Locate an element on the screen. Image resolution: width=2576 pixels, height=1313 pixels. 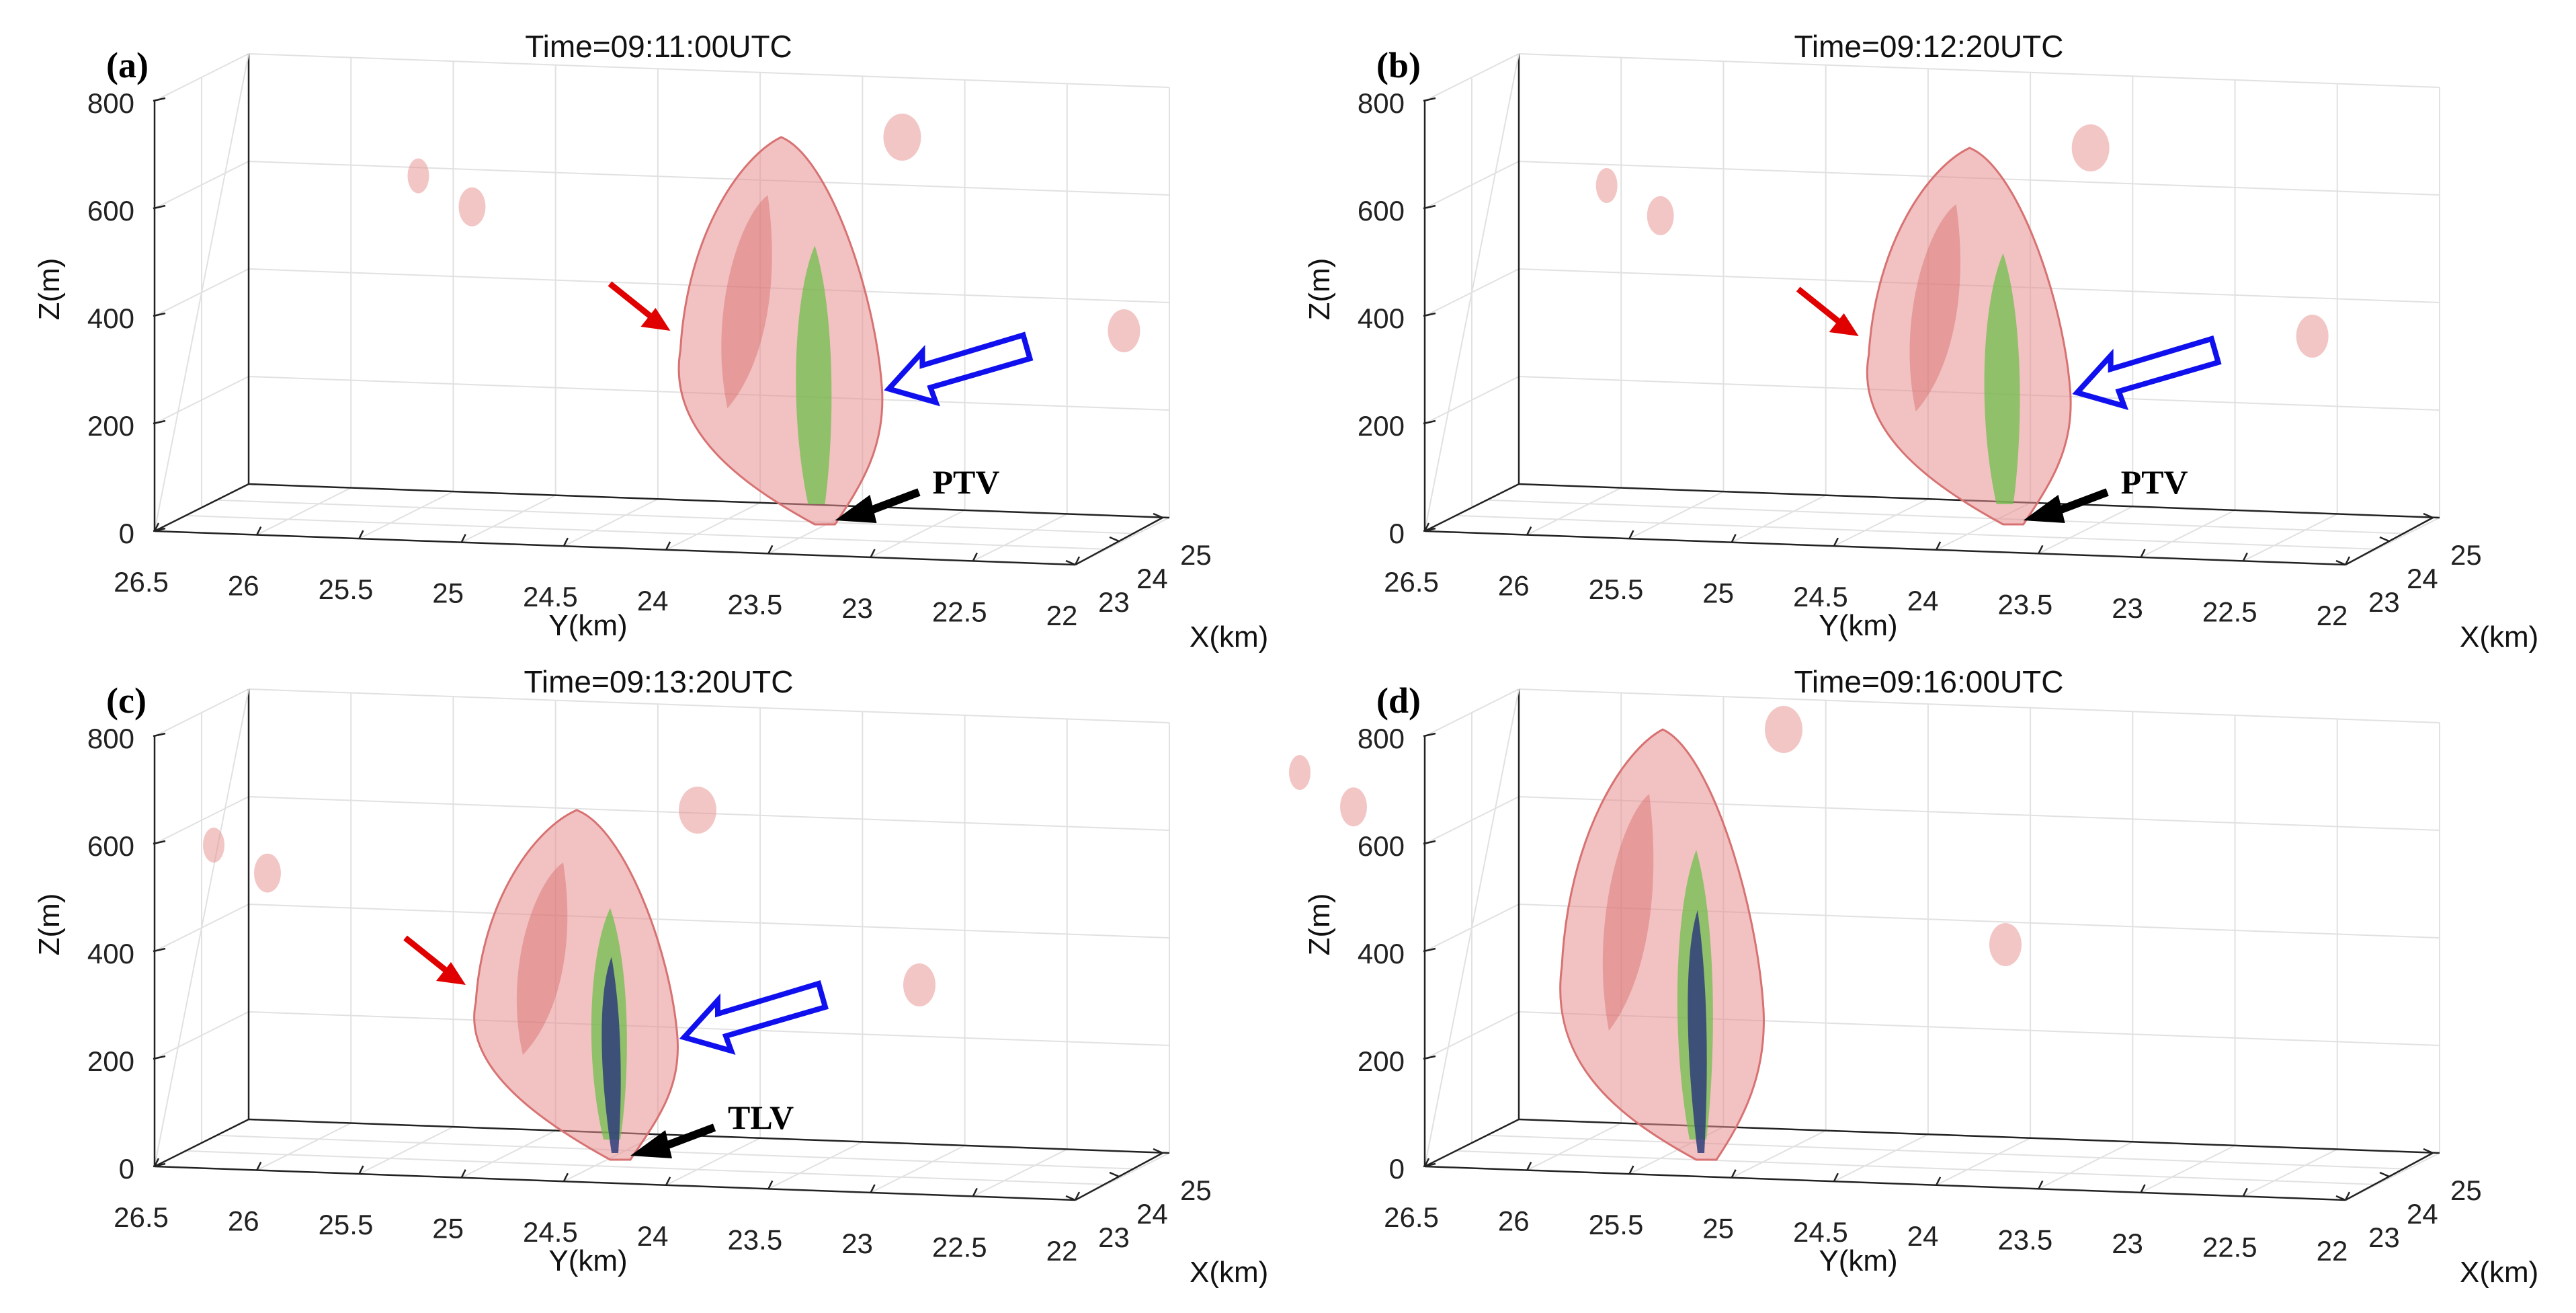
z-tick-label: 200 is located at coordinates (111, 426).